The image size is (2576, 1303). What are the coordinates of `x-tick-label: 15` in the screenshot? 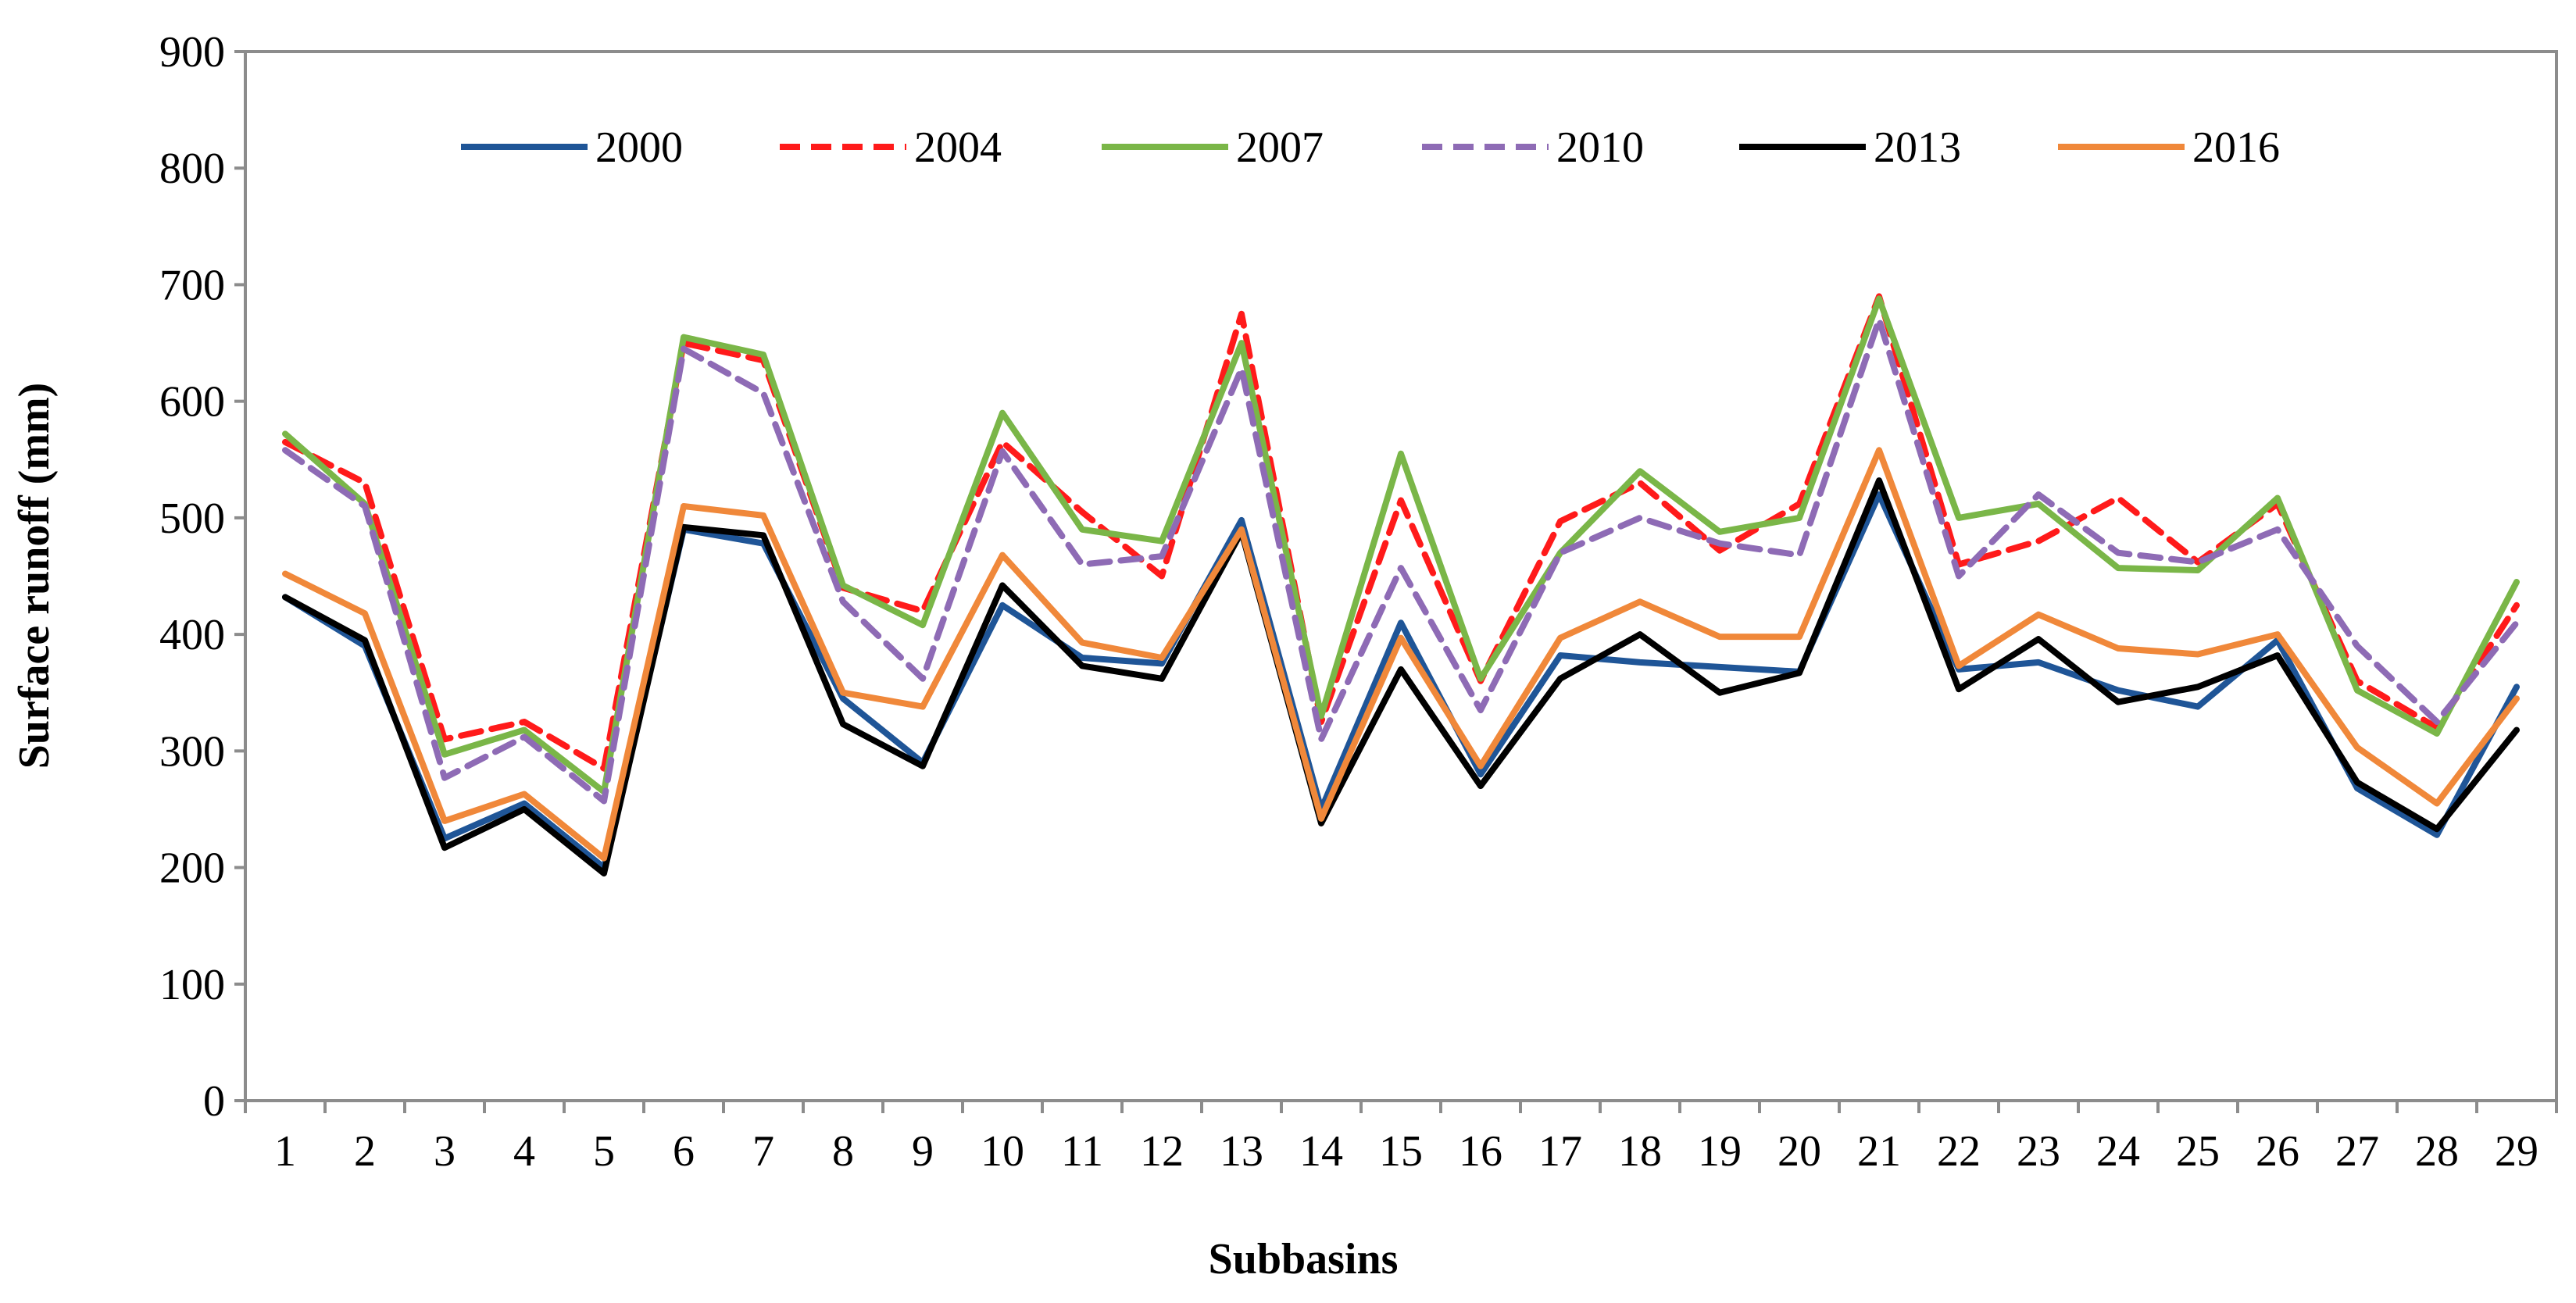 It's located at (1401, 1151).